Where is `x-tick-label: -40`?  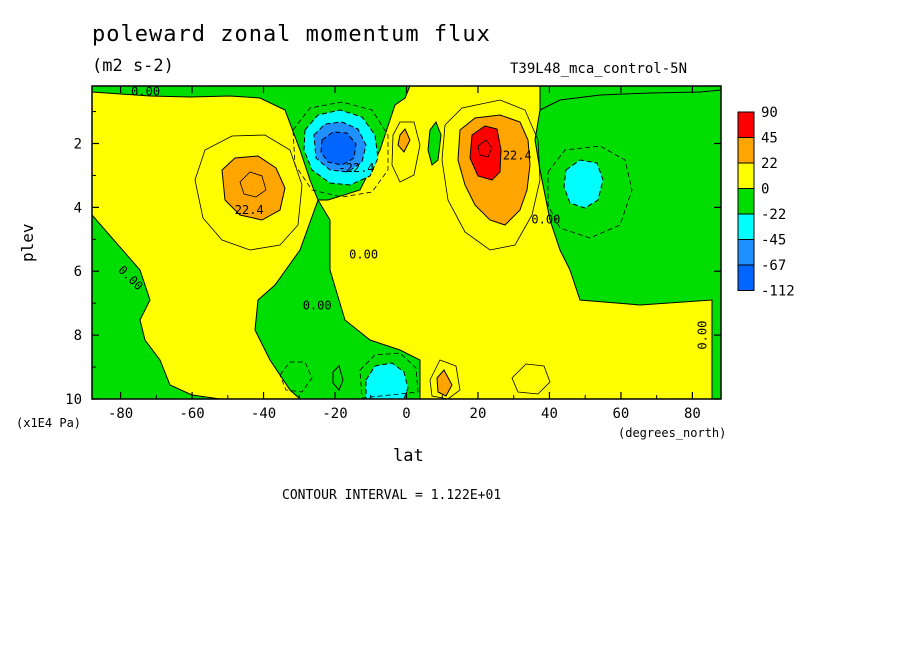 x-tick-label: -40 is located at coordinates (263, 414).